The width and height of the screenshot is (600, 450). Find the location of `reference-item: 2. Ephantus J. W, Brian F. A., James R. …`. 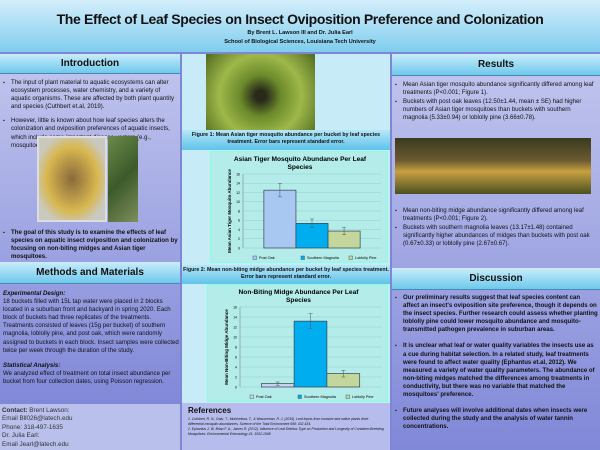

reference-item: 2. Ephantus J. W, Brian F. A., James R. … is located at coordinates (286, 431).